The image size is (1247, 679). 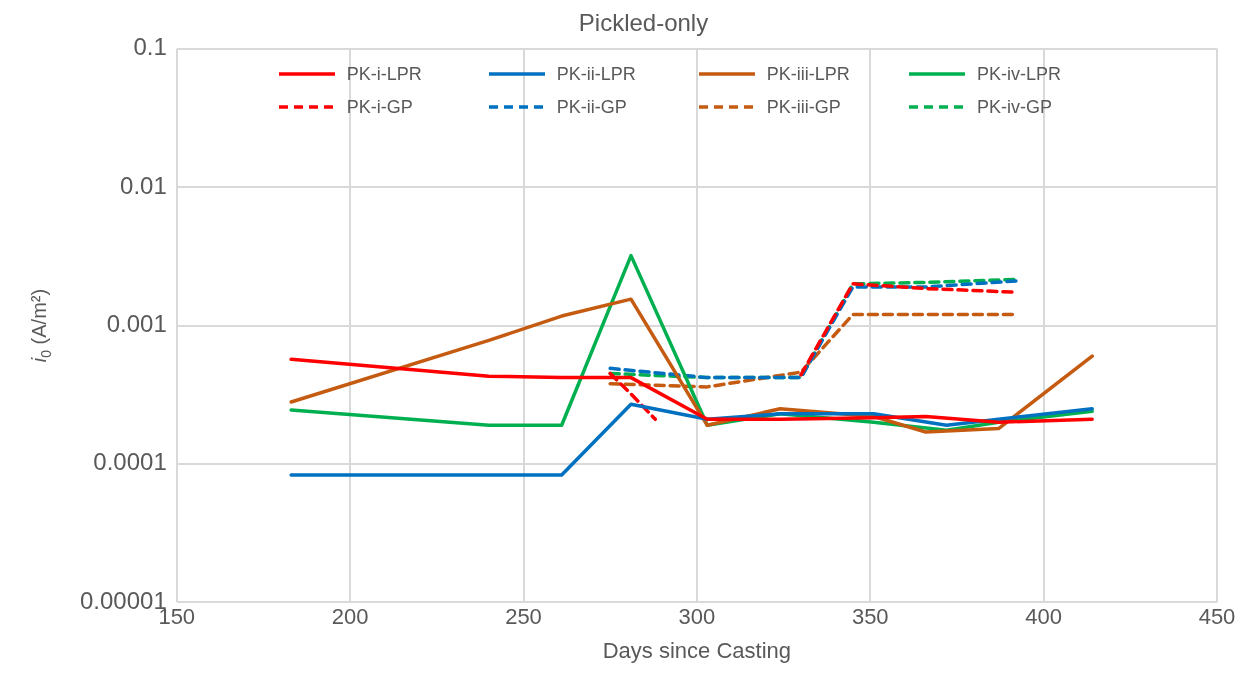 What do you see at coordinates (136, 324) in the screenshot?
I see `y-tick-label: 0.001` at bounding box center [136, 324].